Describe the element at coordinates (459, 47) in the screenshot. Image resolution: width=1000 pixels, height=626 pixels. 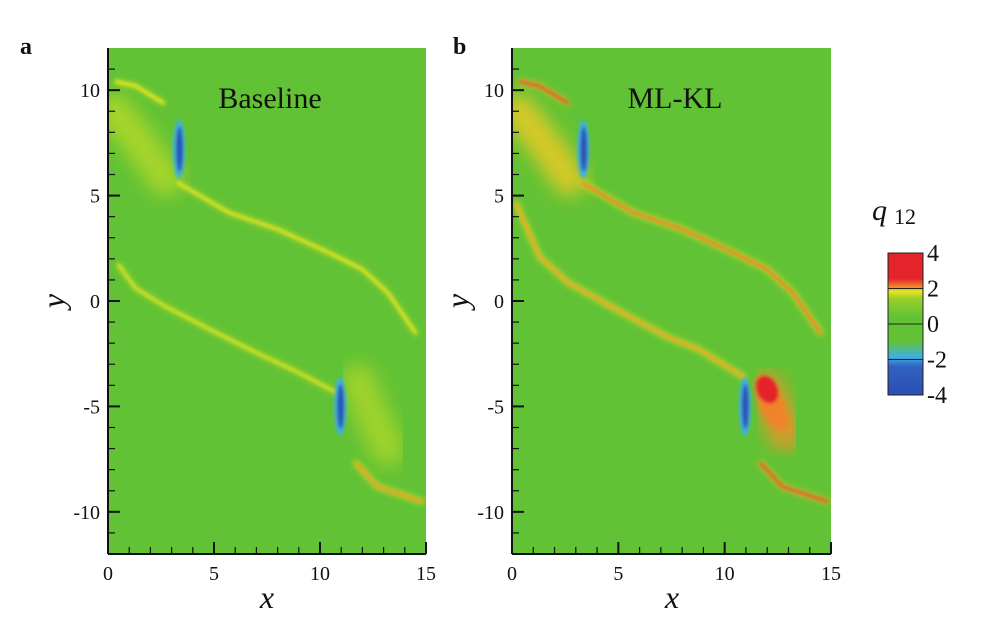
I see `panel-label: b` at that location.